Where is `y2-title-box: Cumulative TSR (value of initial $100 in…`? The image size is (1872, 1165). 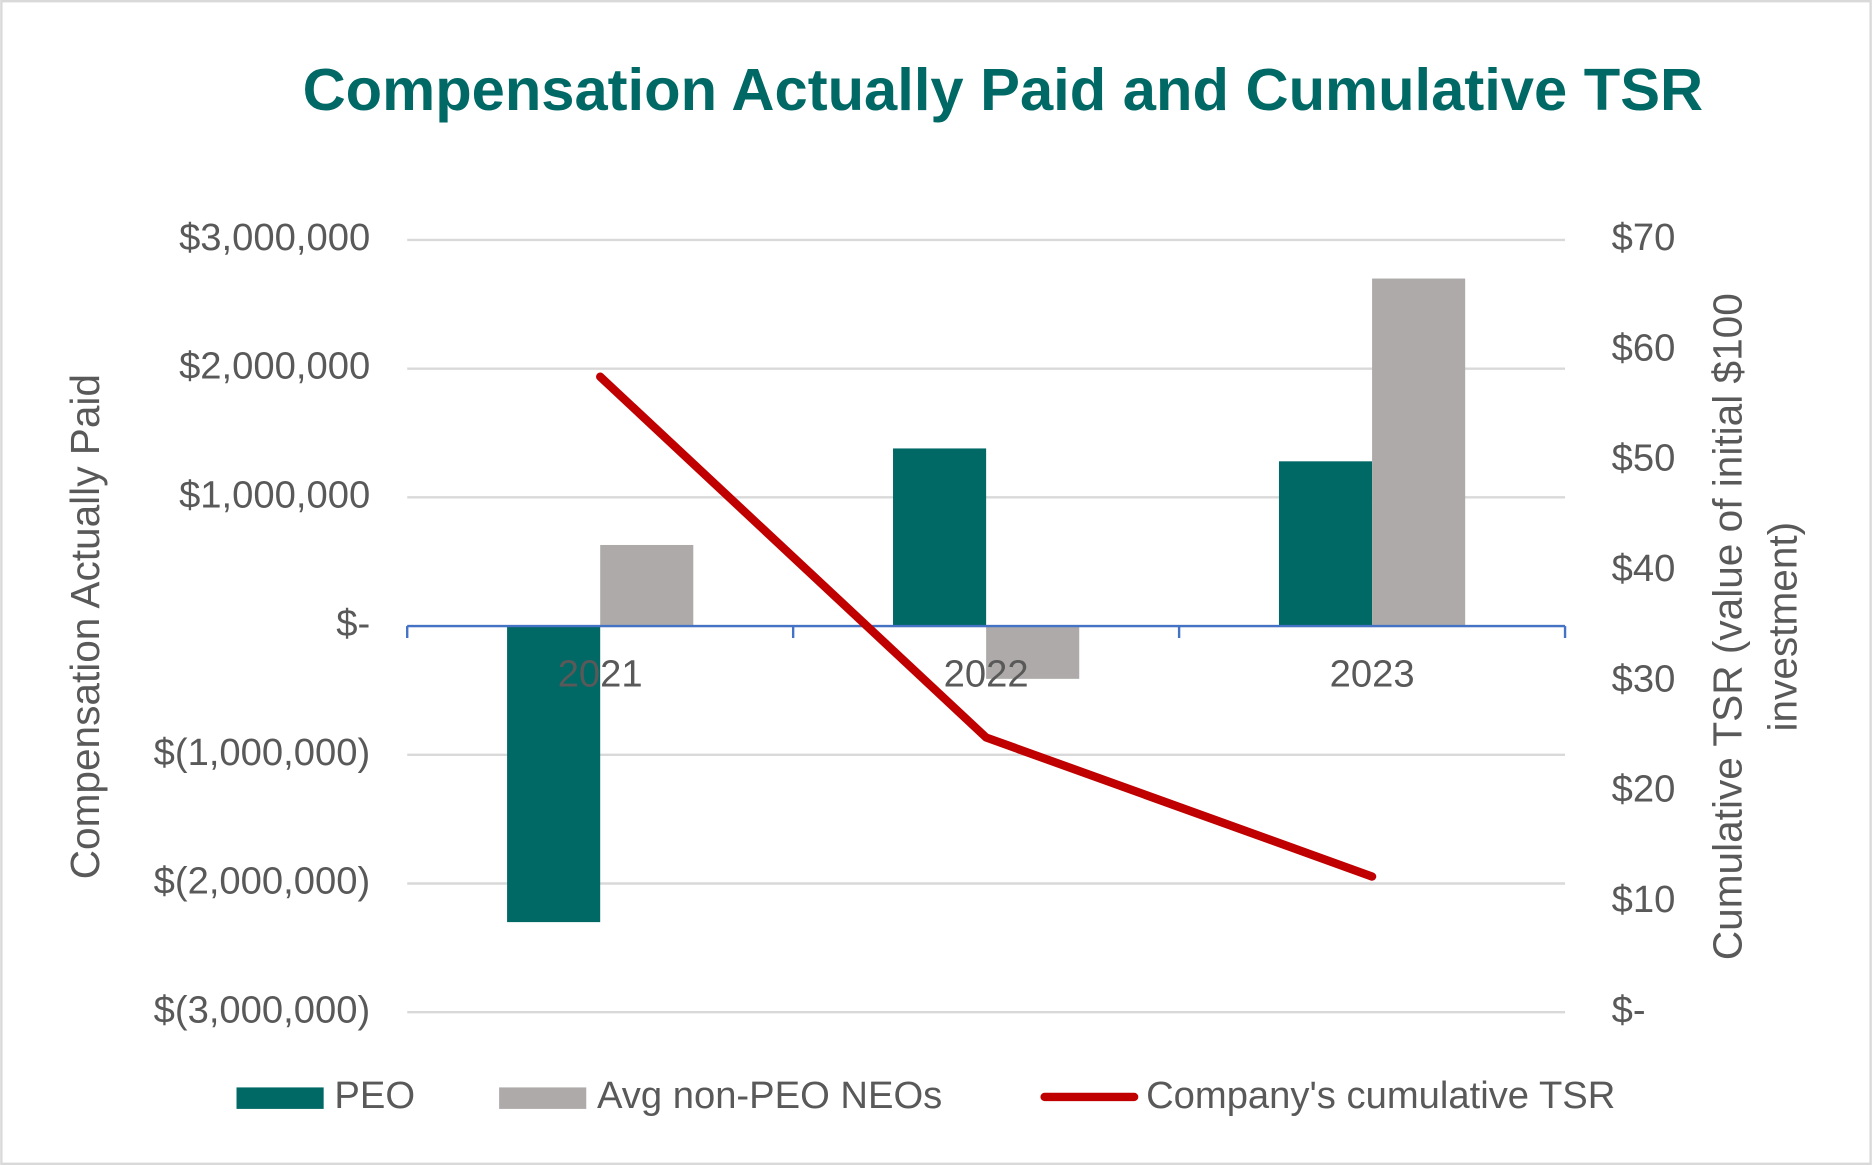 y2-title-box: Cumulative TSR (value of initial $100 in… is located at coordinates (1756, 627).